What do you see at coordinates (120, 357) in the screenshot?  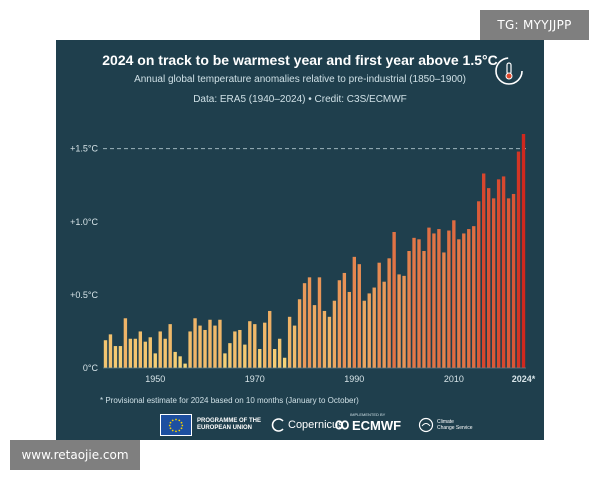 I see `bar-1943` at bounding box center [120, 357].